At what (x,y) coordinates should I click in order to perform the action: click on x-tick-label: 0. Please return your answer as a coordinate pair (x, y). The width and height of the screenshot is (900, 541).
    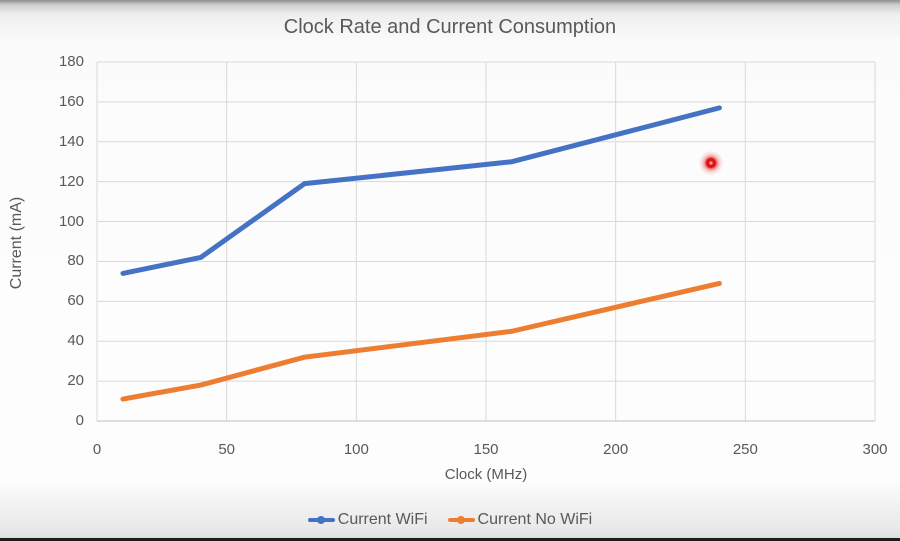
    Looking at the image, I should click on (97, 449).